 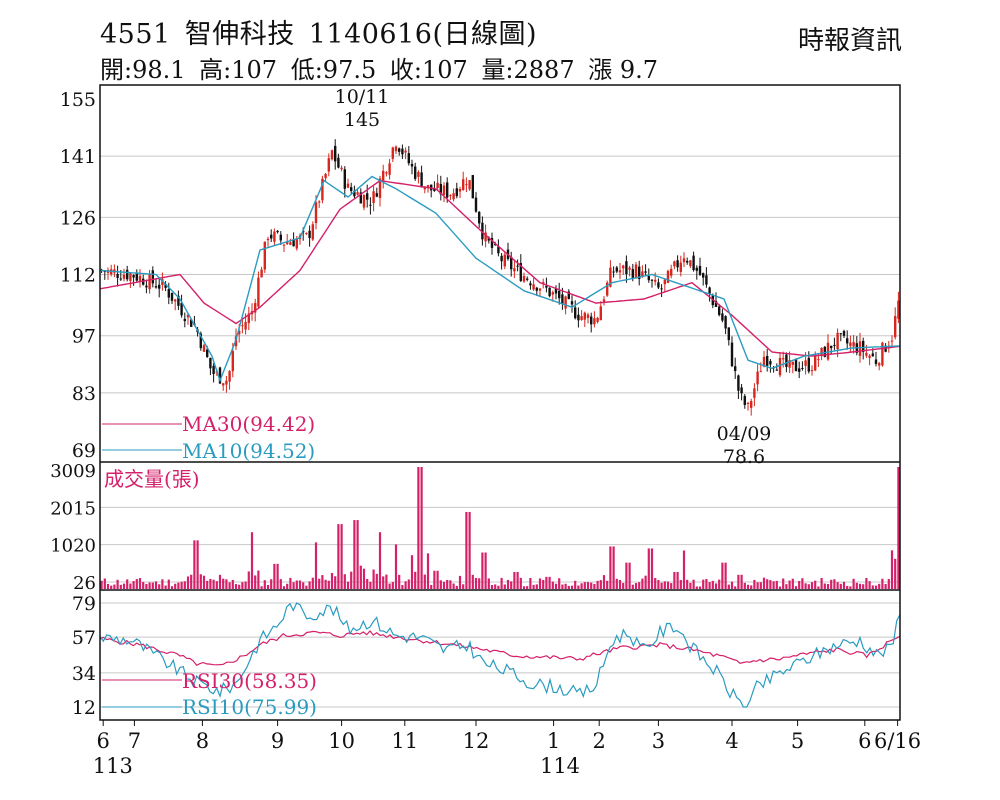 What do you see at coordinates (238, 70) in the screenshot?
I see `high-price: 高:107` at bounding box center [238, 70].